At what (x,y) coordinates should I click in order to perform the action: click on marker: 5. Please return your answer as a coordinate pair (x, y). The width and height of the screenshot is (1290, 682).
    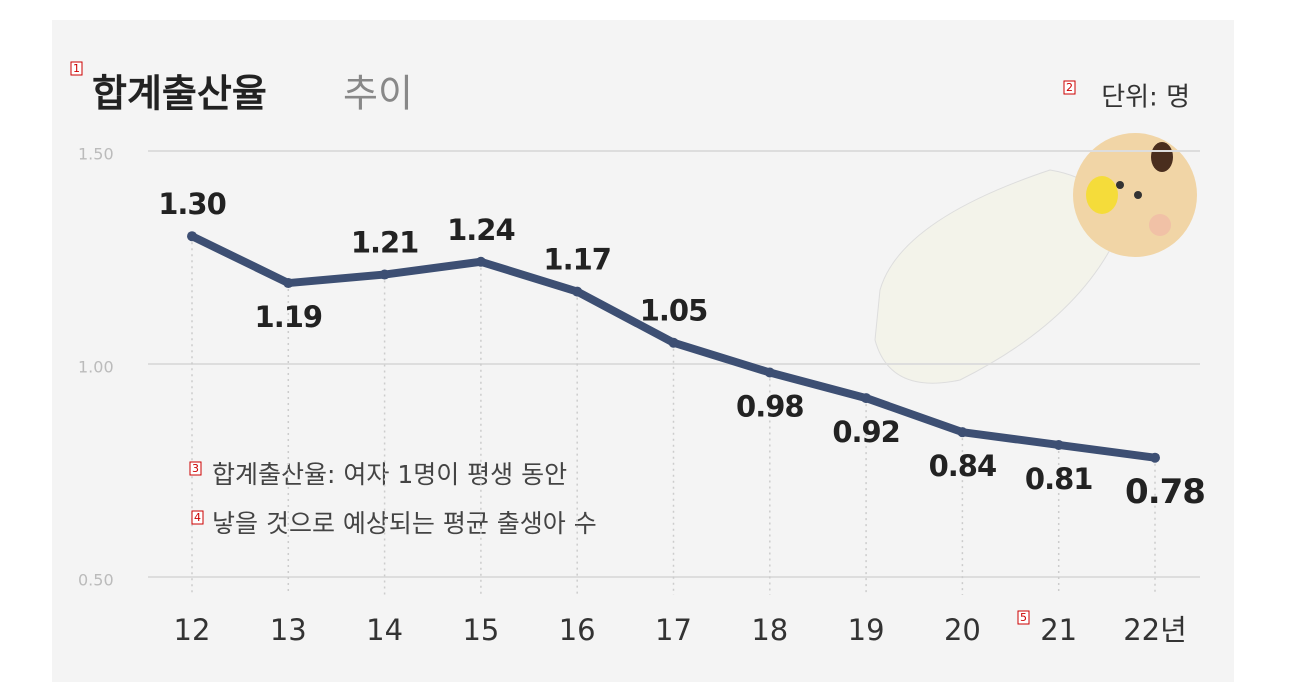
    Looking at the image, I should click on (1023, 617).